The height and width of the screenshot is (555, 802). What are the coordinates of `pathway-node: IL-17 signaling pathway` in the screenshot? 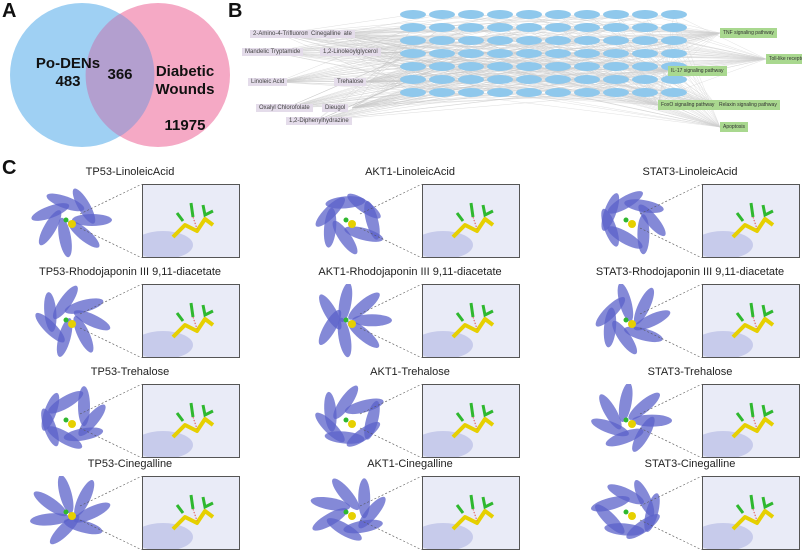 It's located at (697, 71).